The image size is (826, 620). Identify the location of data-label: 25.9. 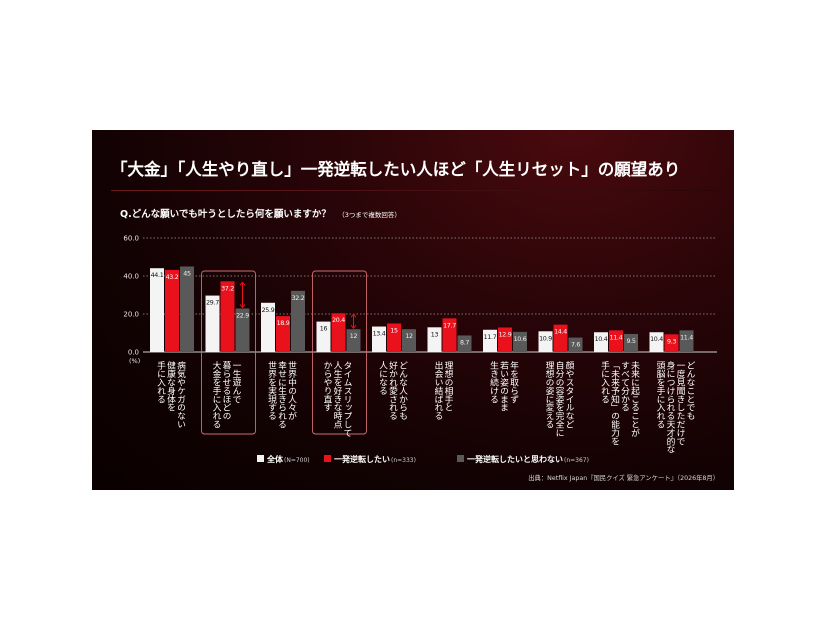
(268, 310).